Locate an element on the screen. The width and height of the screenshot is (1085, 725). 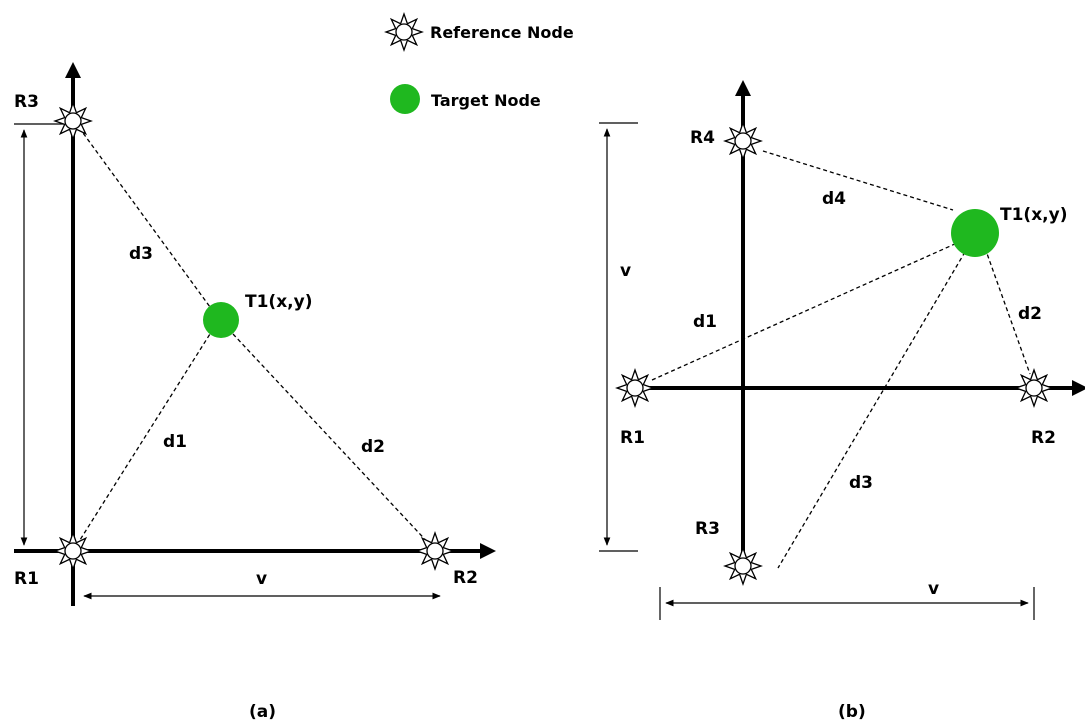
b-reference-node-r2 is located at coordinates (1034, 388).